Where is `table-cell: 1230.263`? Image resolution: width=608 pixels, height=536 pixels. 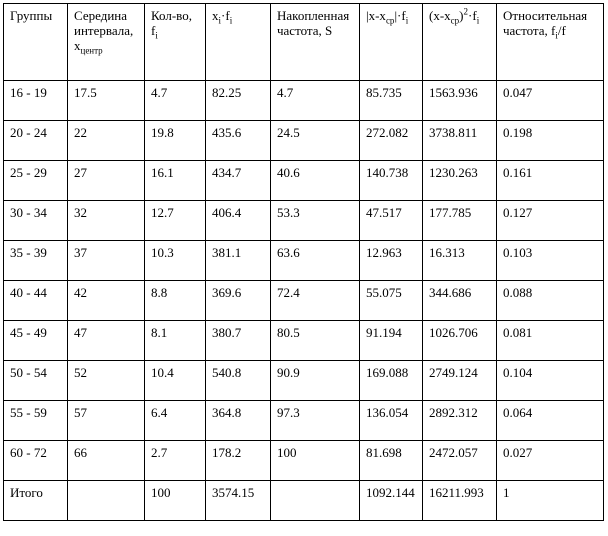
table-cell: 1230.263 is located at coordinates (459, 180).